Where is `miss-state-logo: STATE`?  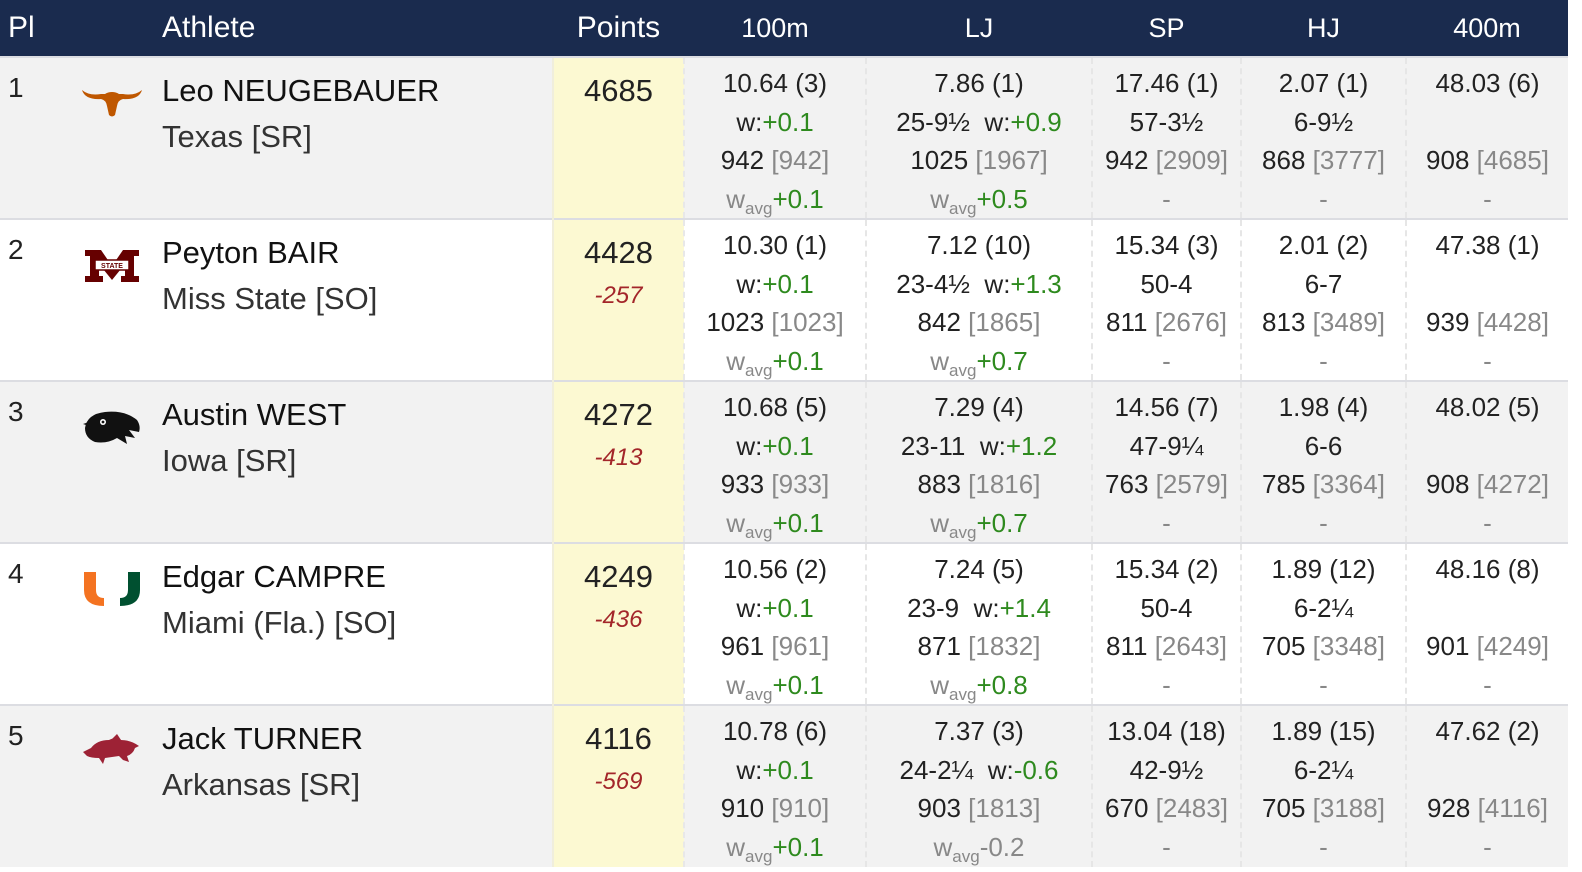
miss-state-logo: STATE is located at coordinates (112, 299).